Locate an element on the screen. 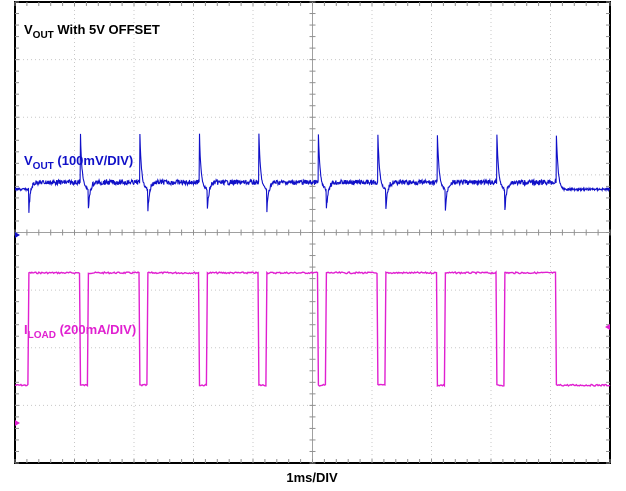 Image resolution: width=626 pixels, height=491 pixels. iload-trigger-marker is located at coordinates (607, 327).